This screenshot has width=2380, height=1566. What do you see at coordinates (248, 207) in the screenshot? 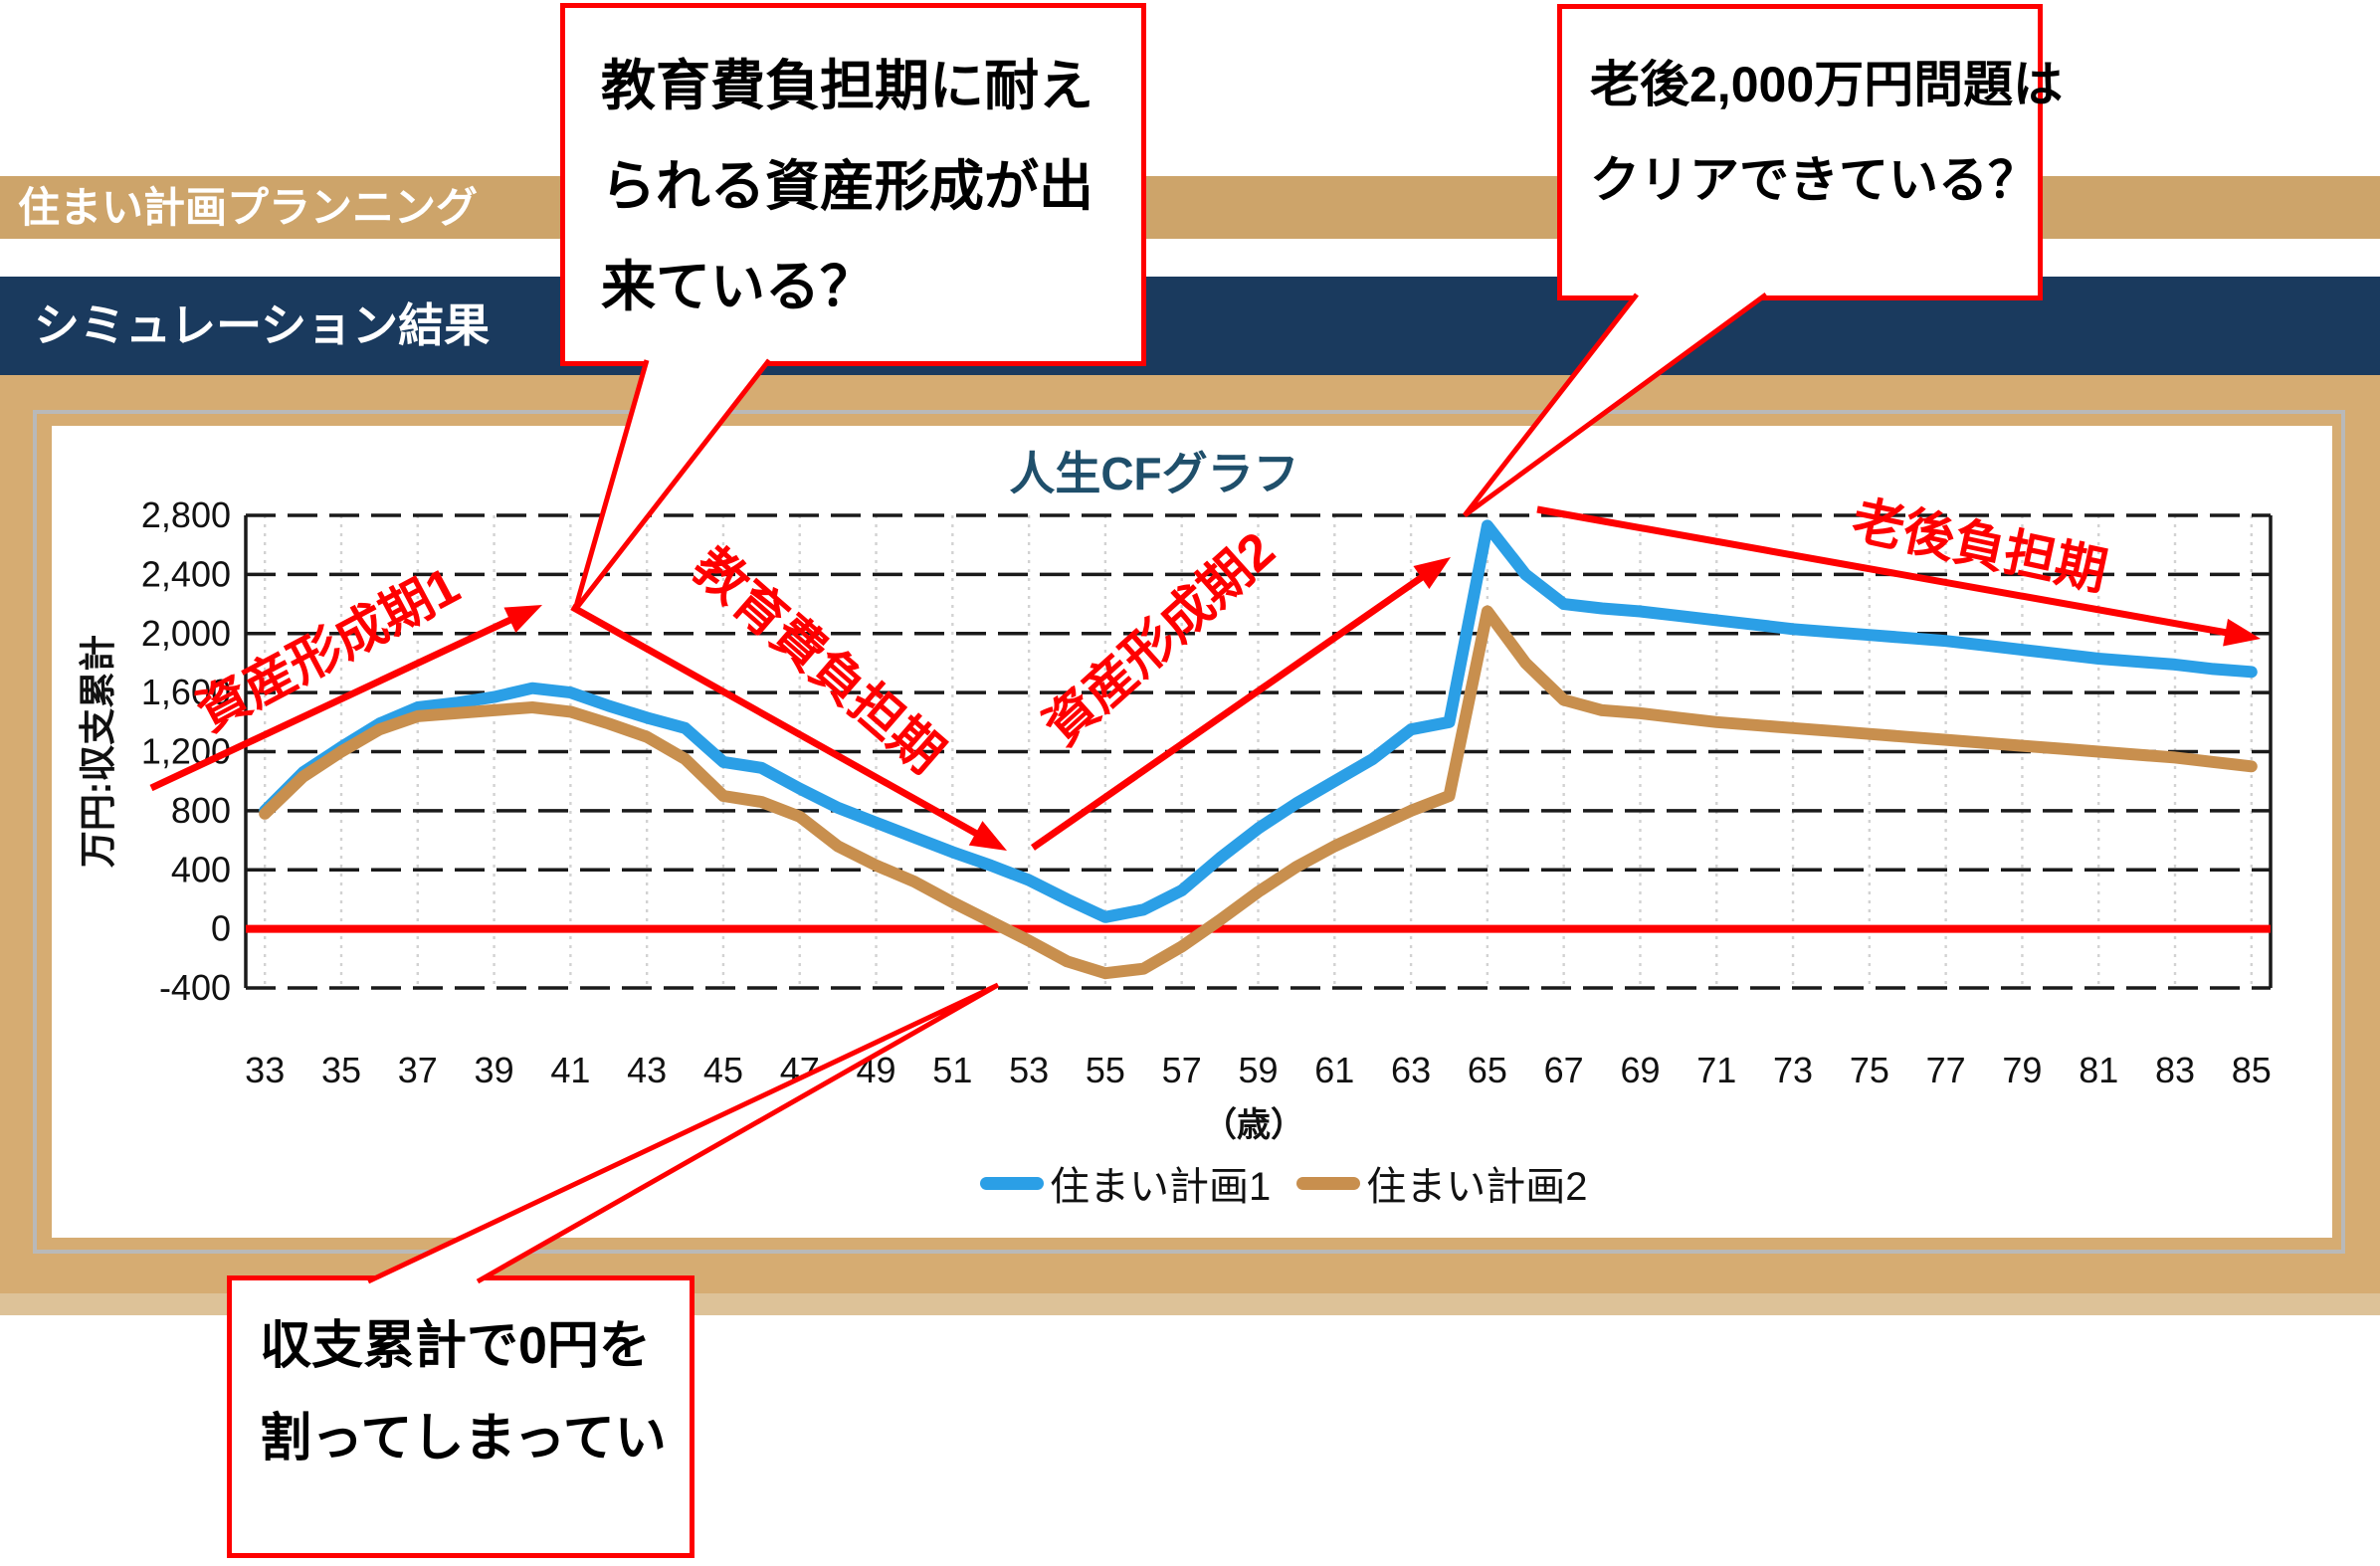
I see `app-banner-title: 住まい計画プランニング` at bounding box center [248, 207].